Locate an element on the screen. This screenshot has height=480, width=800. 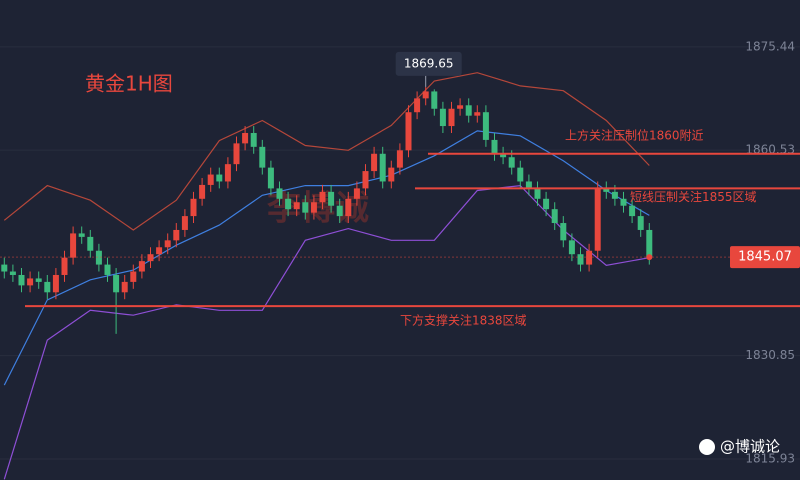
footer-text: @博诚论 is located at coordinates (750, 447).